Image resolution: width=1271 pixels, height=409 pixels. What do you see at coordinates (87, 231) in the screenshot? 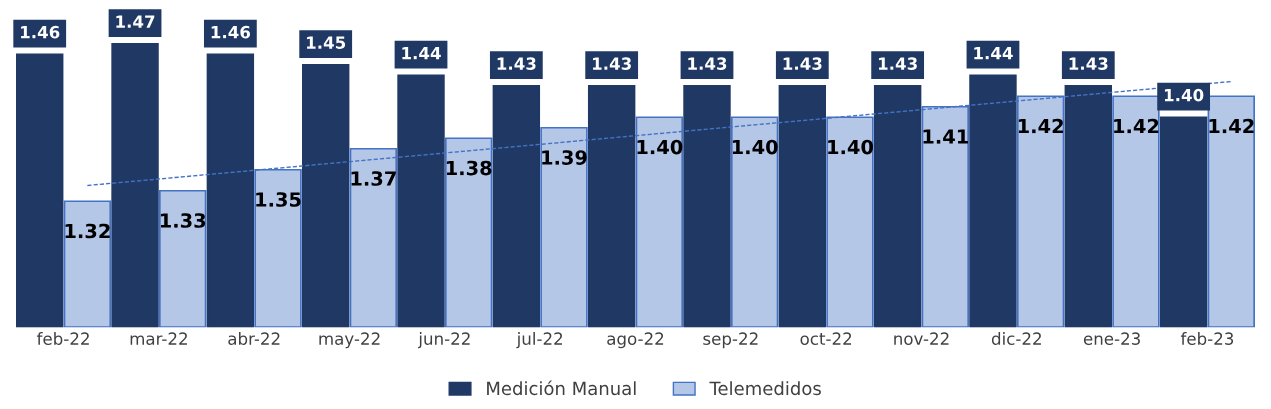
I see `data-label: 1.32` at bounding box center [87, 231].